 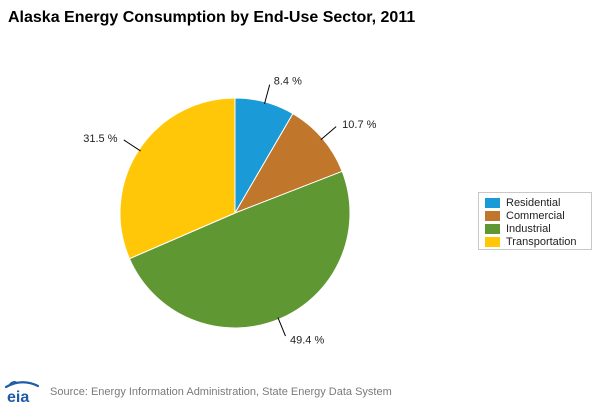 I want to click on slice-label-commercial: 10.7 %, so click(x=359, y=125).